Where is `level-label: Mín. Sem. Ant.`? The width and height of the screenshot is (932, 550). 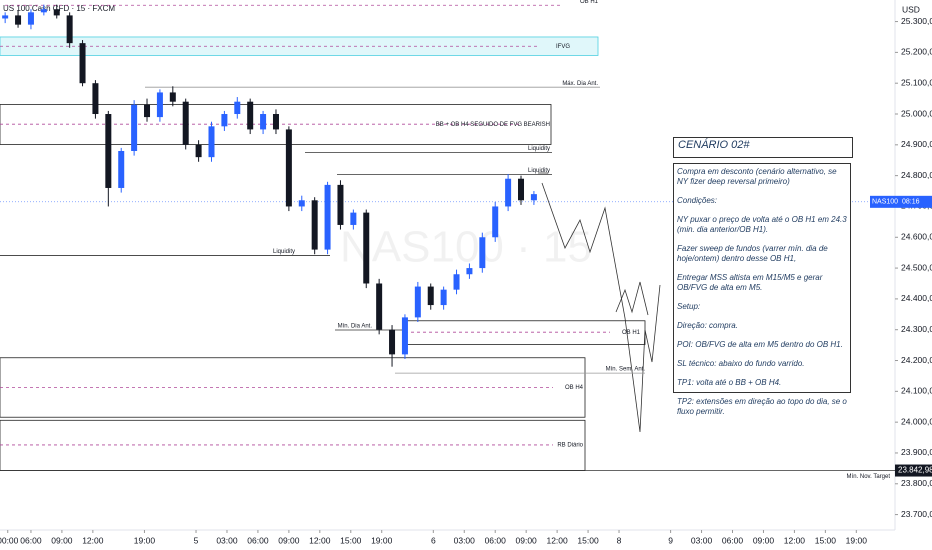
level-label: Mín. Sem. Ant. is located at coordinates (626, 370).